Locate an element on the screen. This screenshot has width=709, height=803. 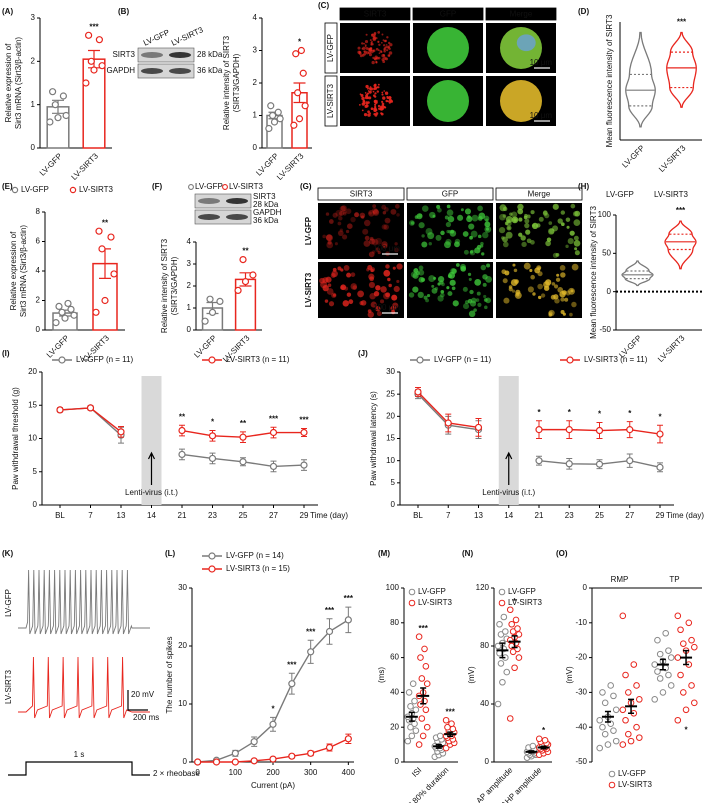
x-tick-label: 13 is located at coordinates (478, 515).